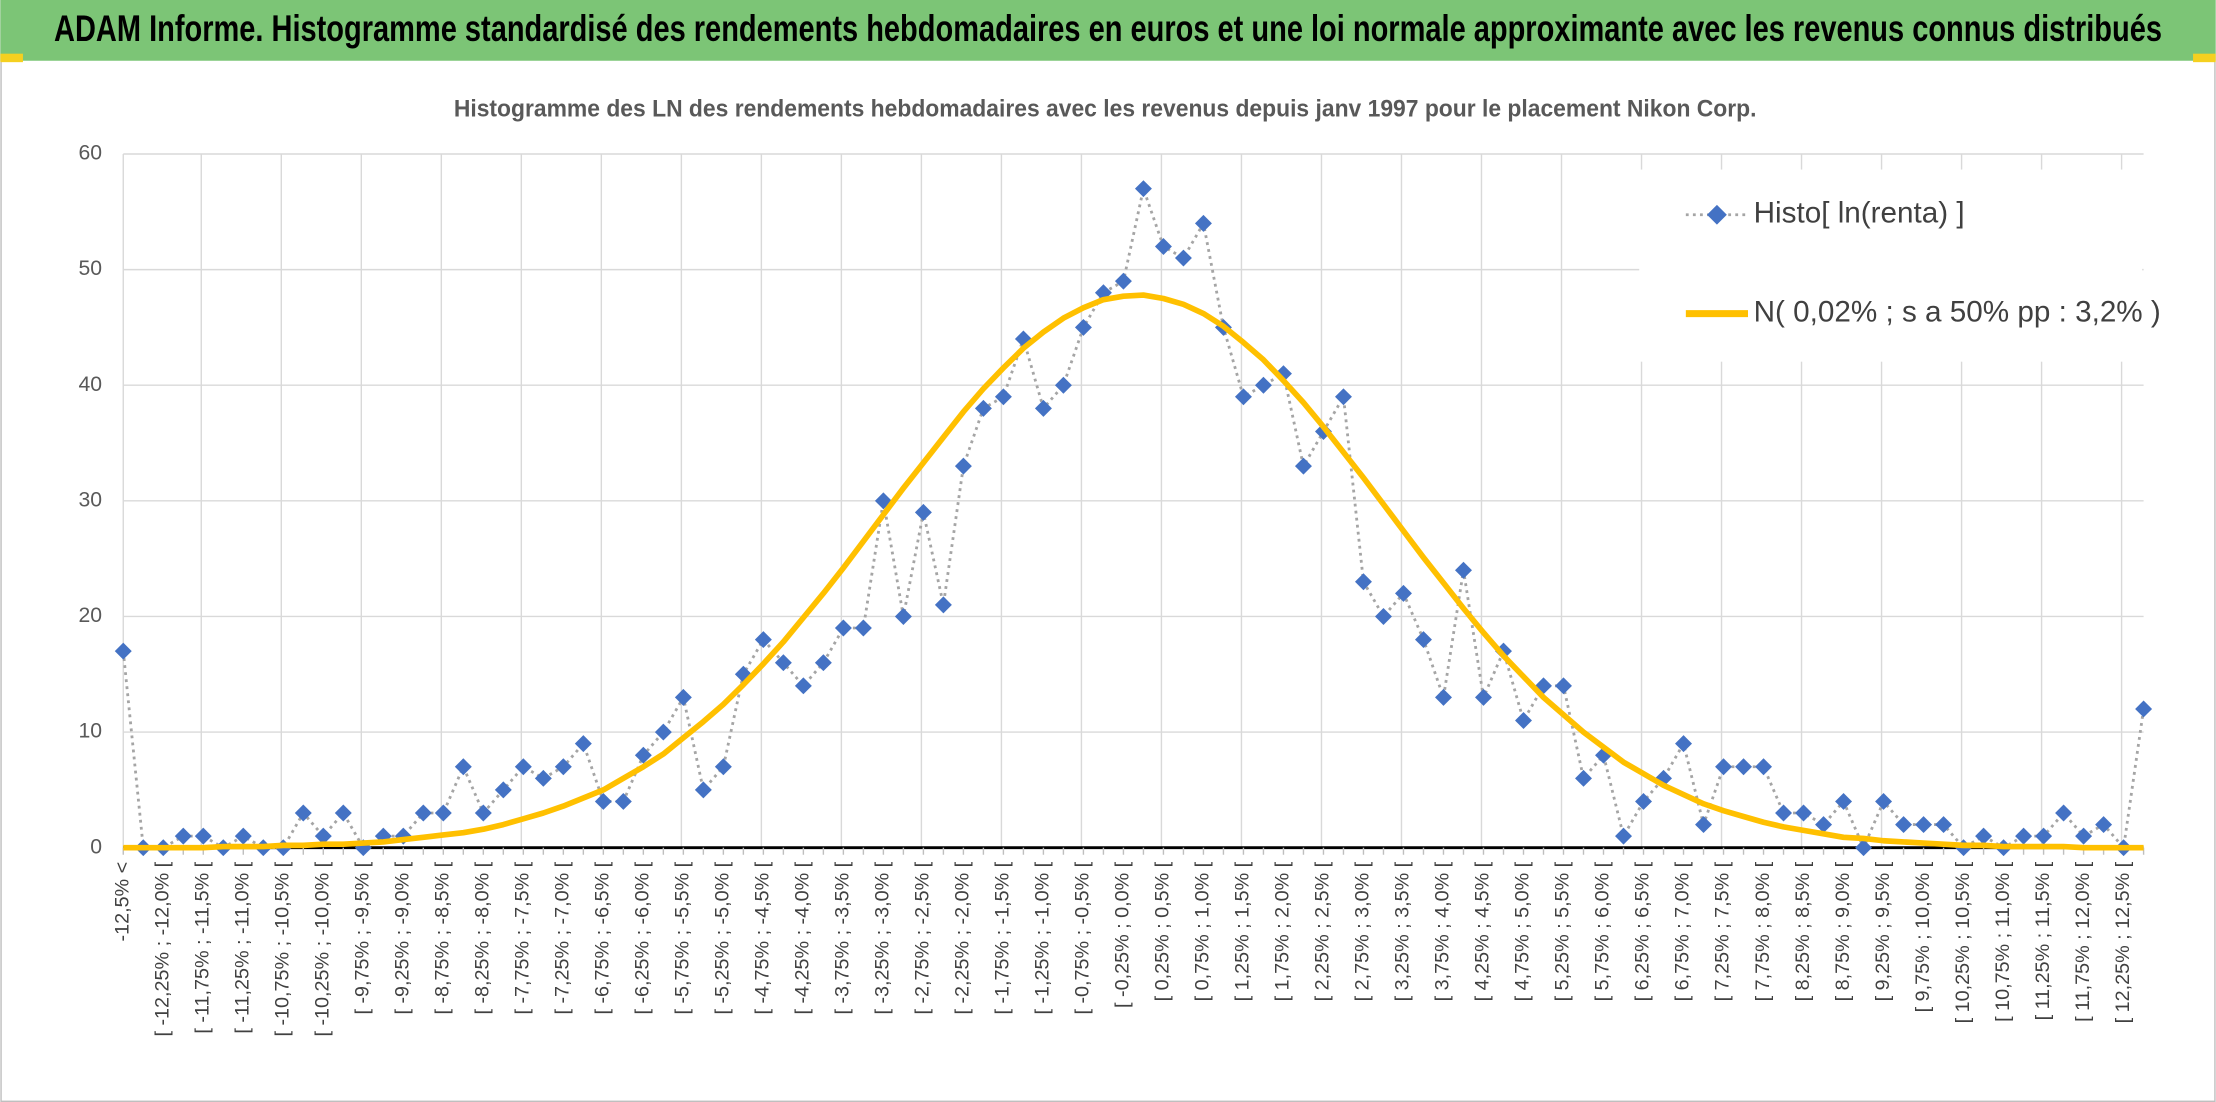 The width and height of the screenshot is (2216, 1102). Describe the element at coordinates (1403, 931) in the screenshot. I see `x-tick-label: [ 3,25% ; 3,5% [` at that location.